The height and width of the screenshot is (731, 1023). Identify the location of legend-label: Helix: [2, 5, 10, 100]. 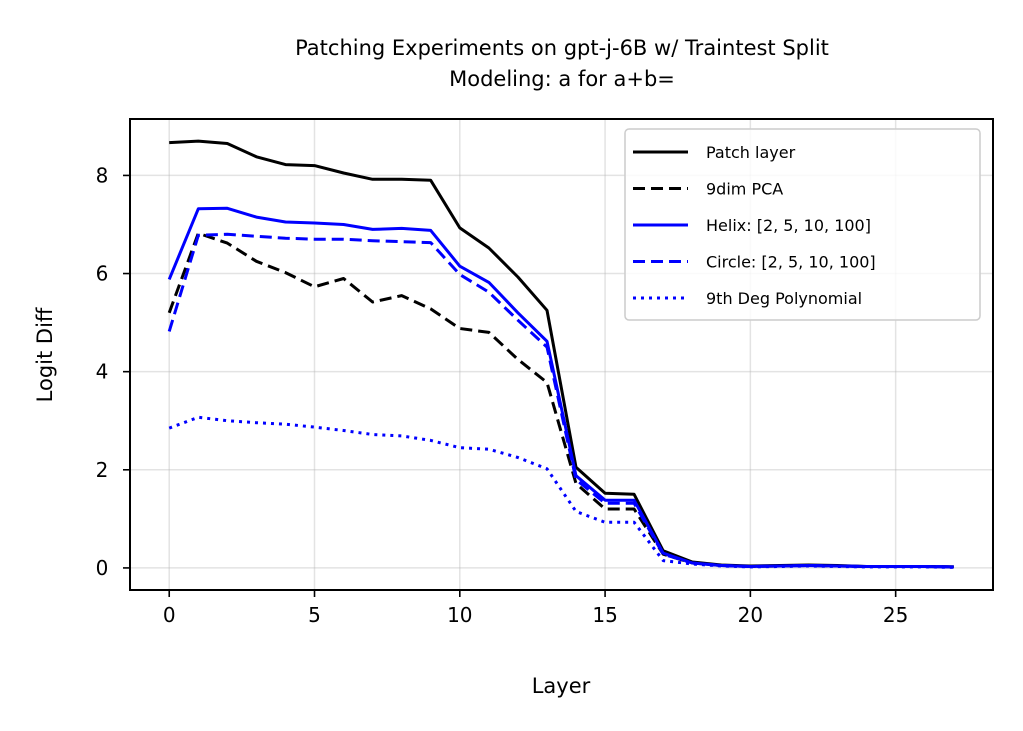
(788, 225).